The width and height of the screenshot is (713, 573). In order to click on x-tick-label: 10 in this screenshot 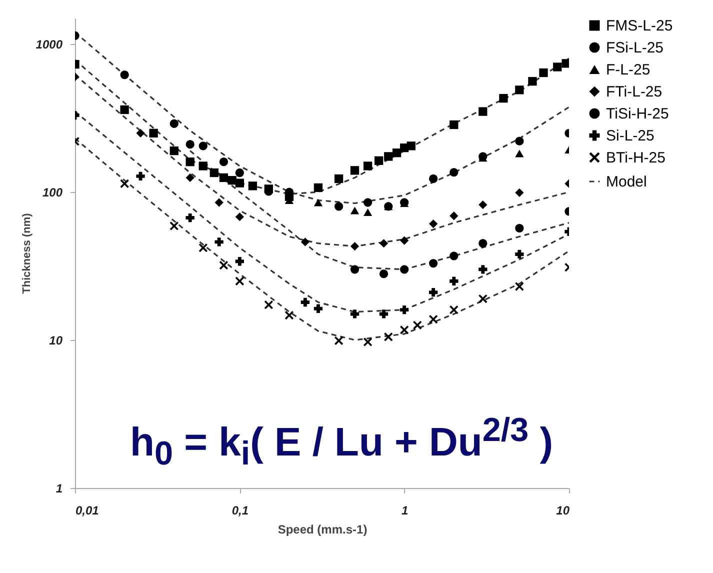, I will do `click(563, 511)`.